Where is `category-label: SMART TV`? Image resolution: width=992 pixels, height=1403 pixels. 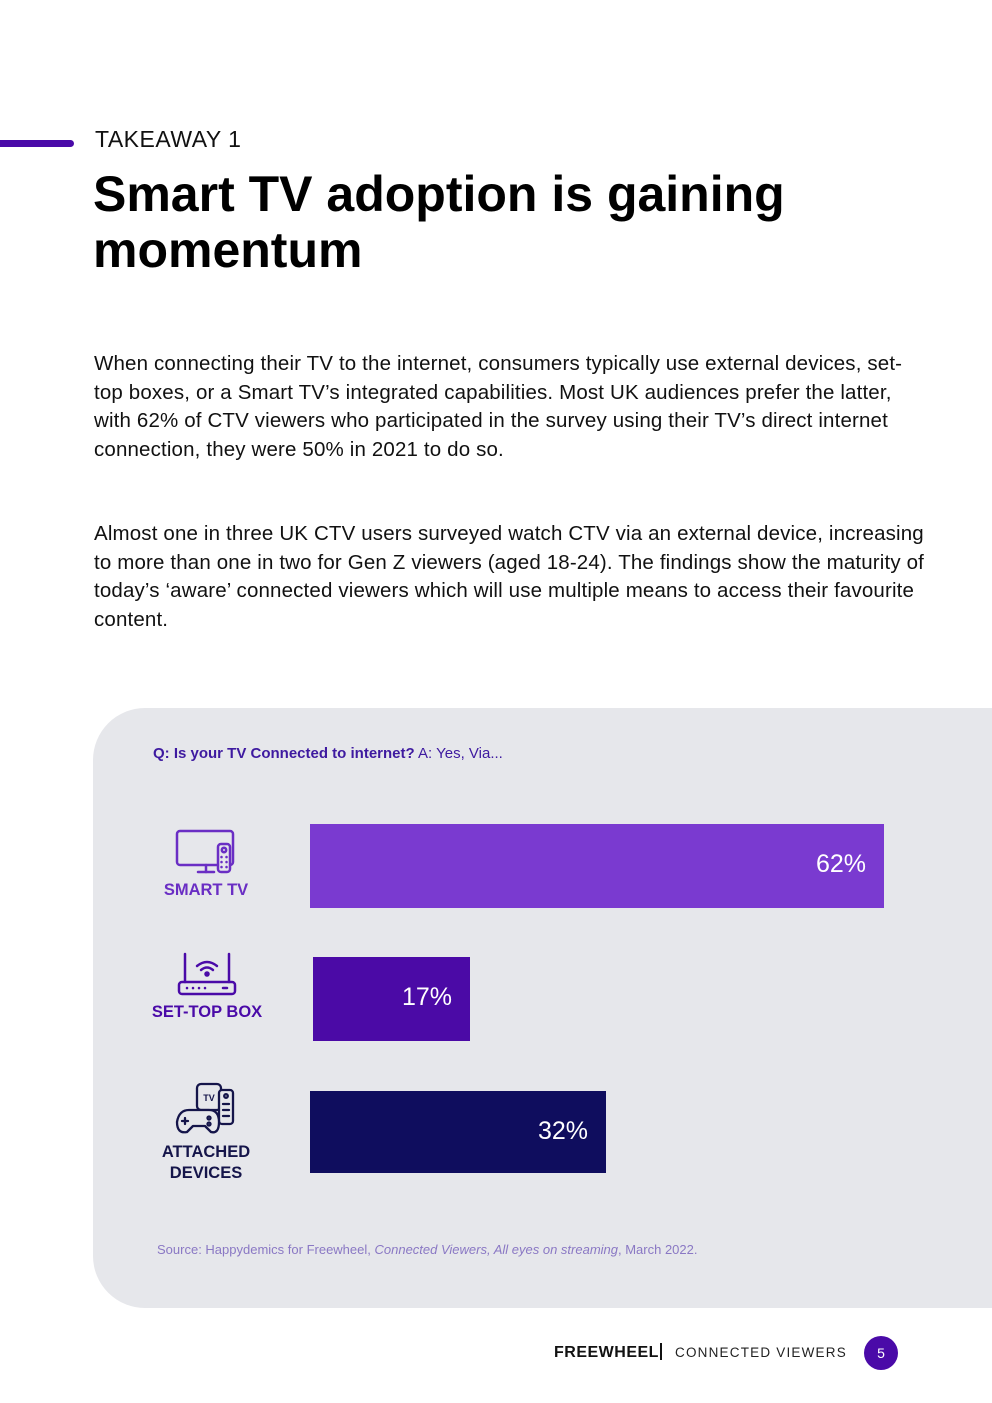 category-label: SMART TV is located at coordinates (206, 890).